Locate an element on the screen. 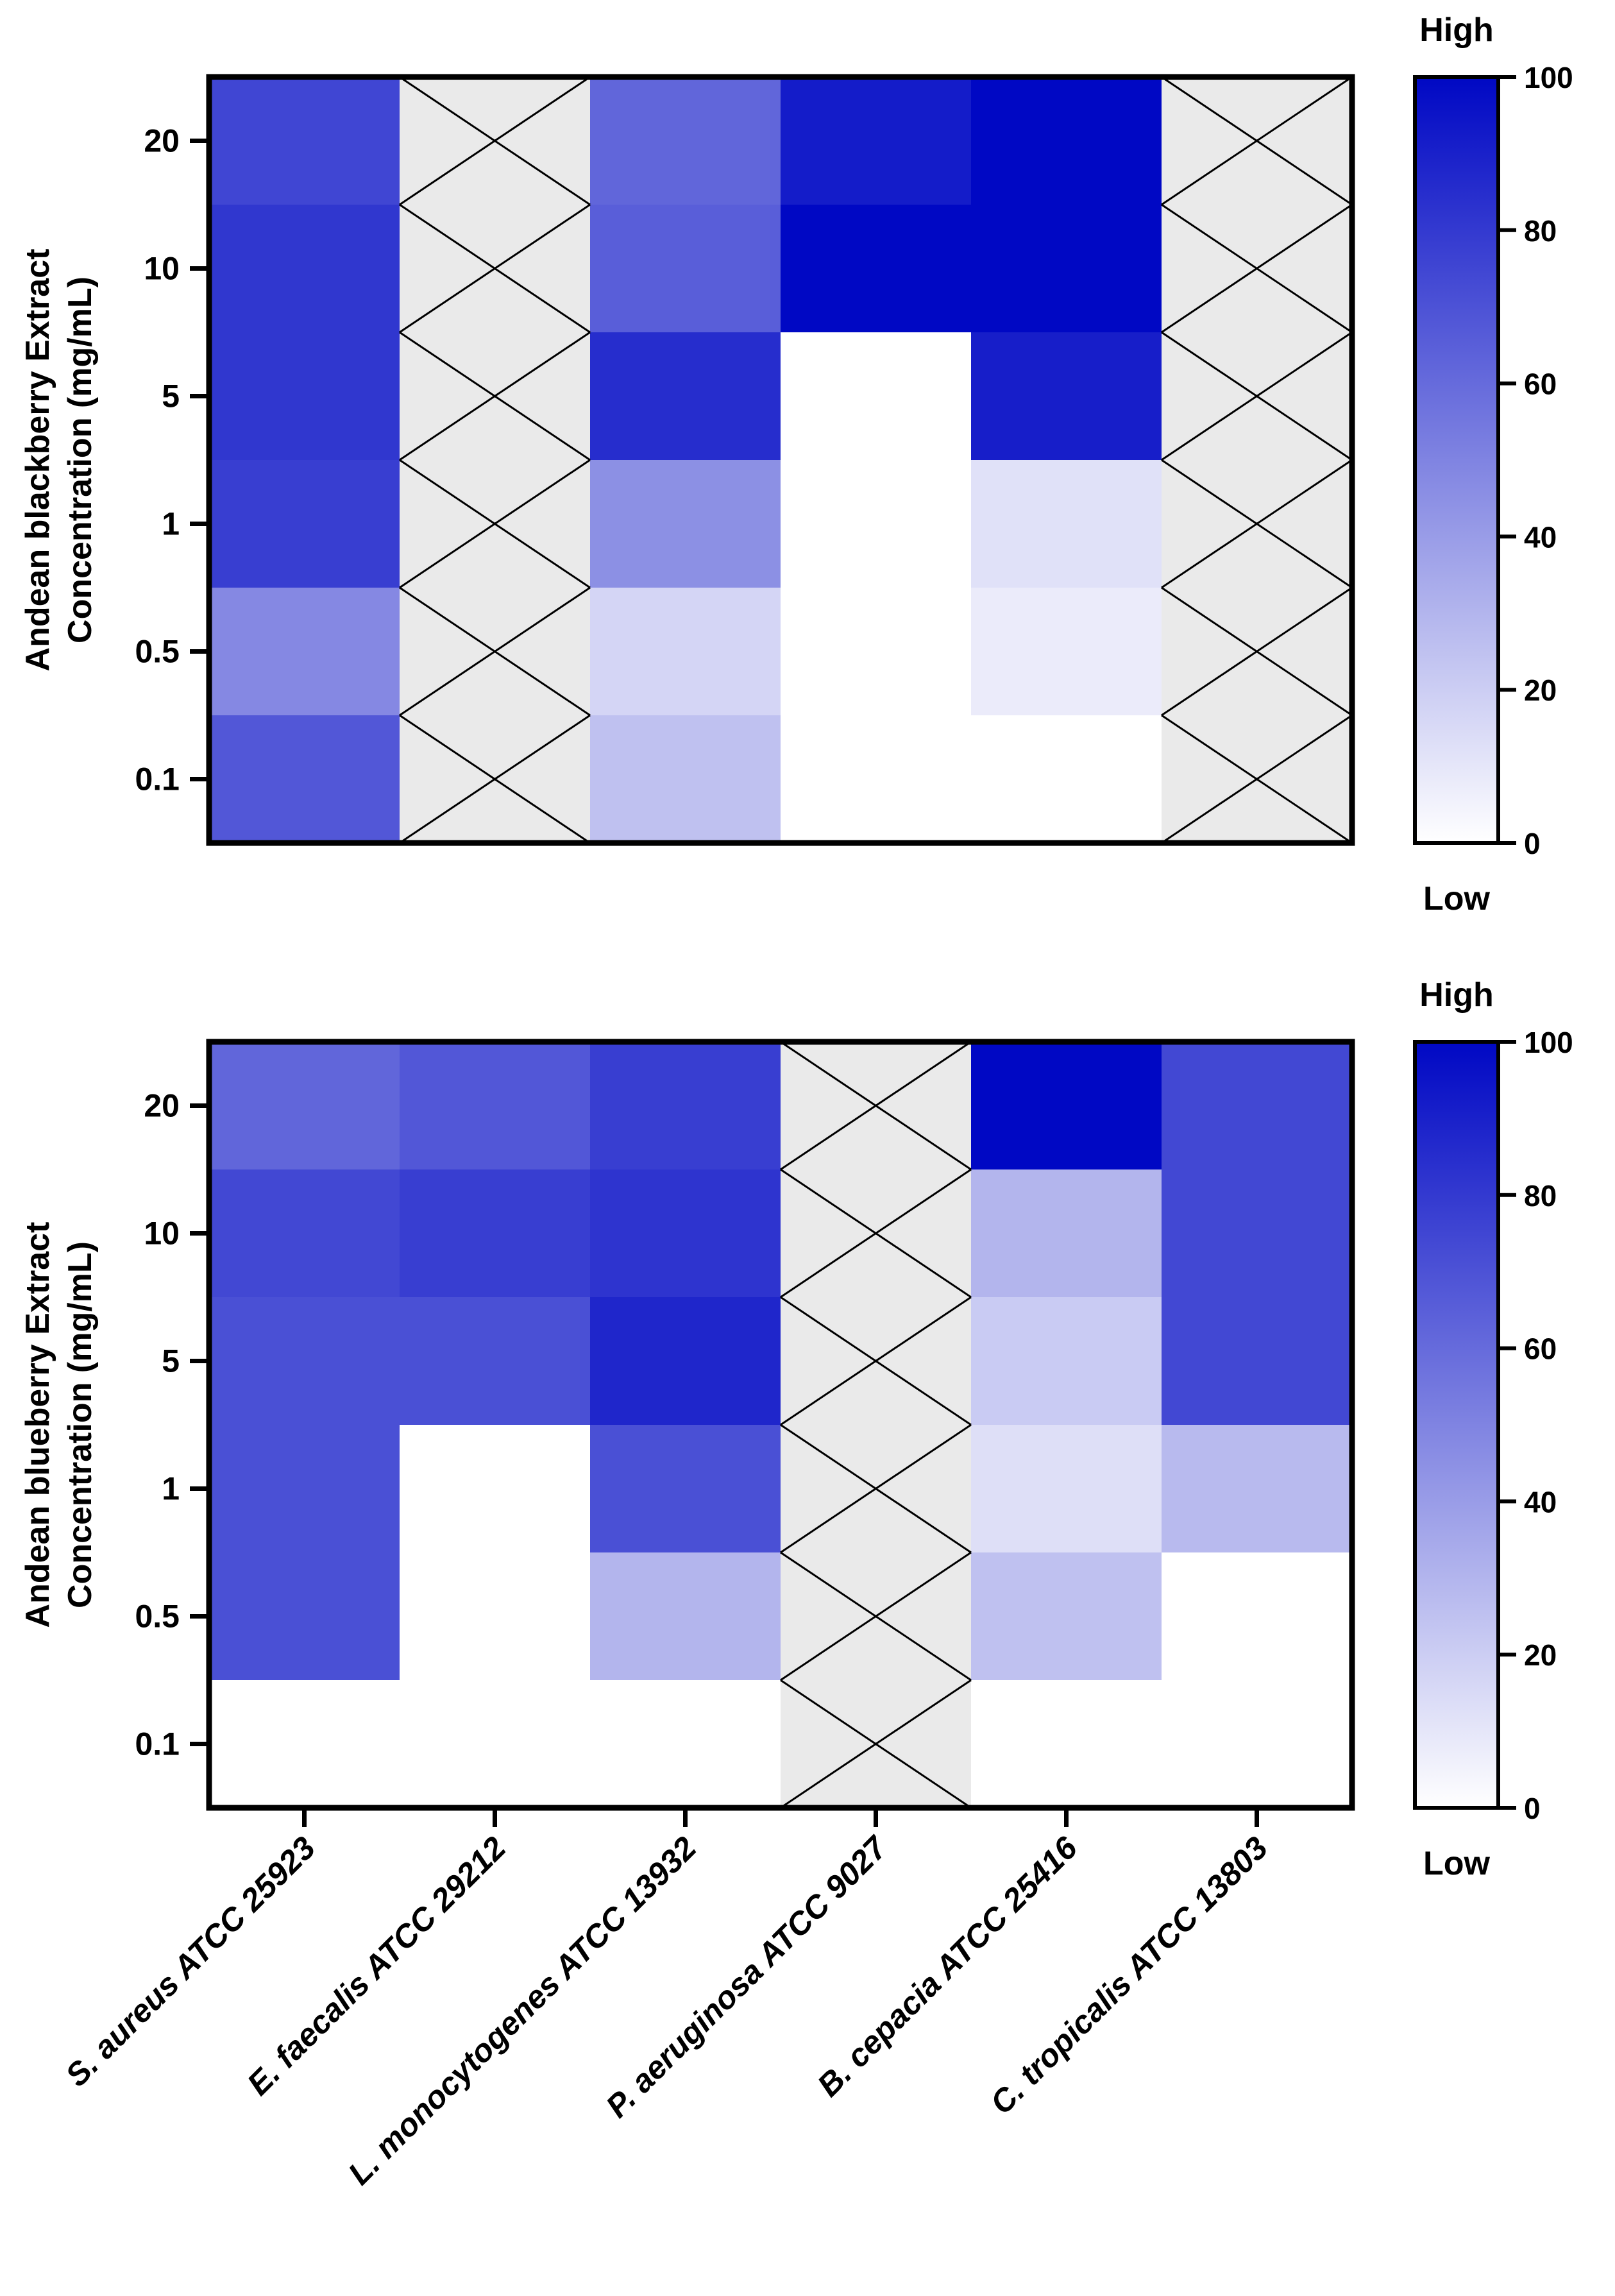 The image size is (1615, 2296). y-tick-label: 1 is located at coordinates (171, 524).